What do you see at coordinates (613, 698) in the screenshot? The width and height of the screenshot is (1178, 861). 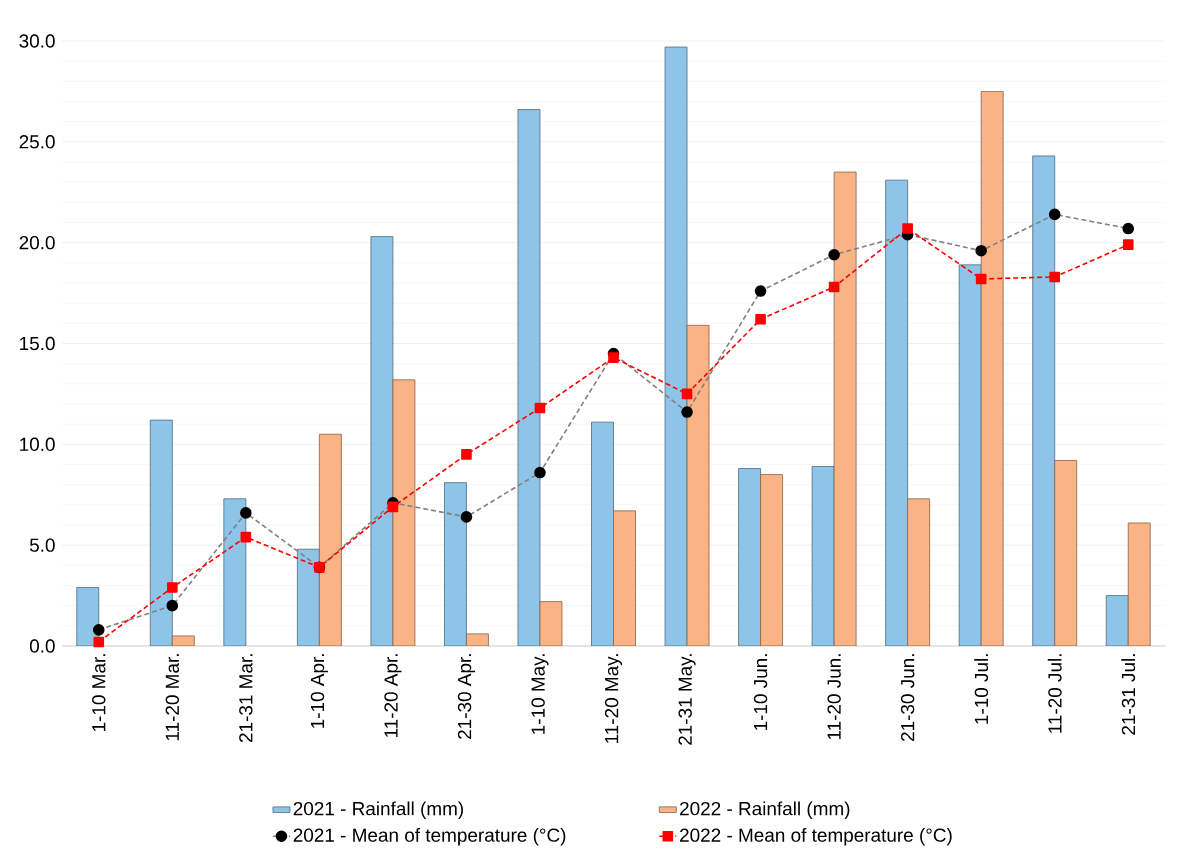 I see `x-tick-label: 11-20 May.` at bounding box center [613, 698].